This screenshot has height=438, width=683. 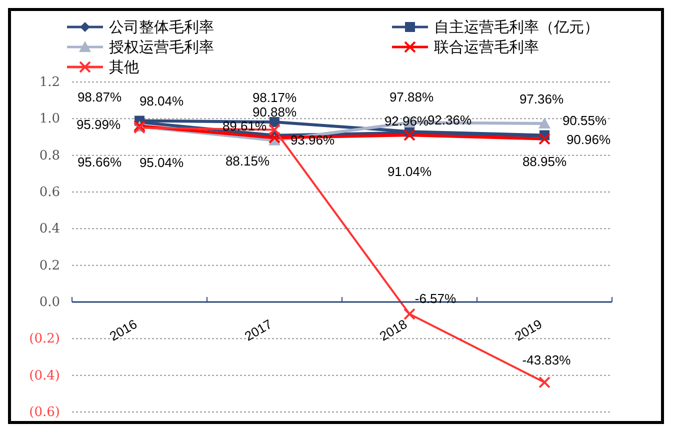 What do you see at coordinates (123, 330) in the screenshot?
I see `x-tick-label: 2016` at bounding box center [123, 330].